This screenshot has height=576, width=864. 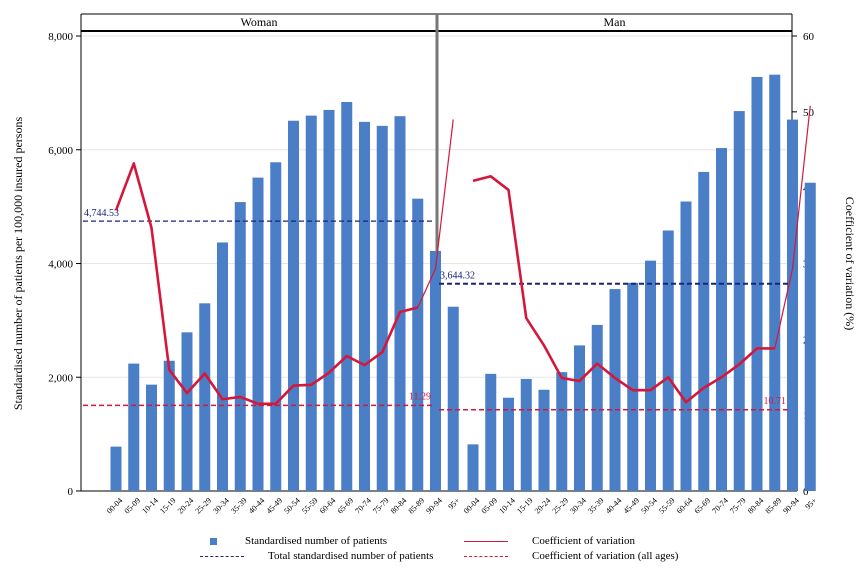 I want to click on cv-all-label: 10.71, so click(x=775, y=401).